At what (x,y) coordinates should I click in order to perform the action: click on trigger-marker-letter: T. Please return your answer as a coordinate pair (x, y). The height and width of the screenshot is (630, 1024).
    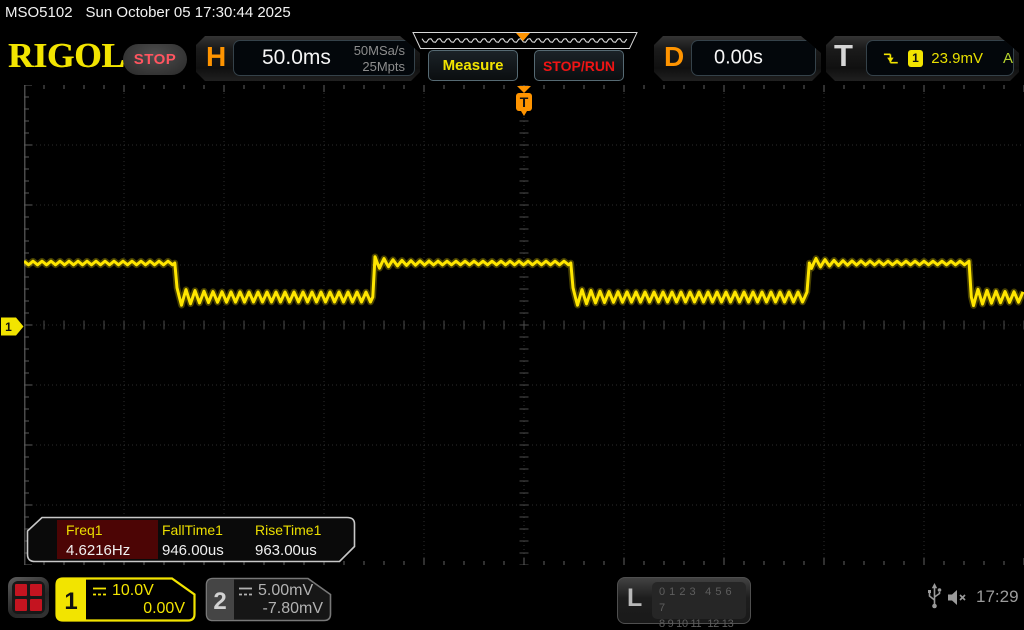
    Looking at the image, I should click on (524, 102).